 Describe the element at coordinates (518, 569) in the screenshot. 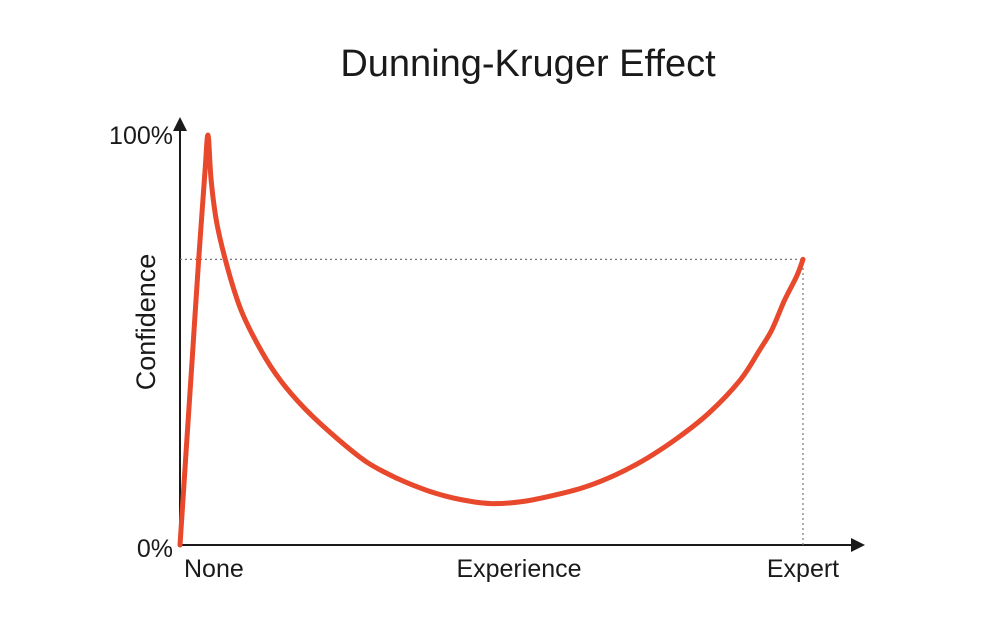

I see `x-tick-label-middle: Experience` at that location.